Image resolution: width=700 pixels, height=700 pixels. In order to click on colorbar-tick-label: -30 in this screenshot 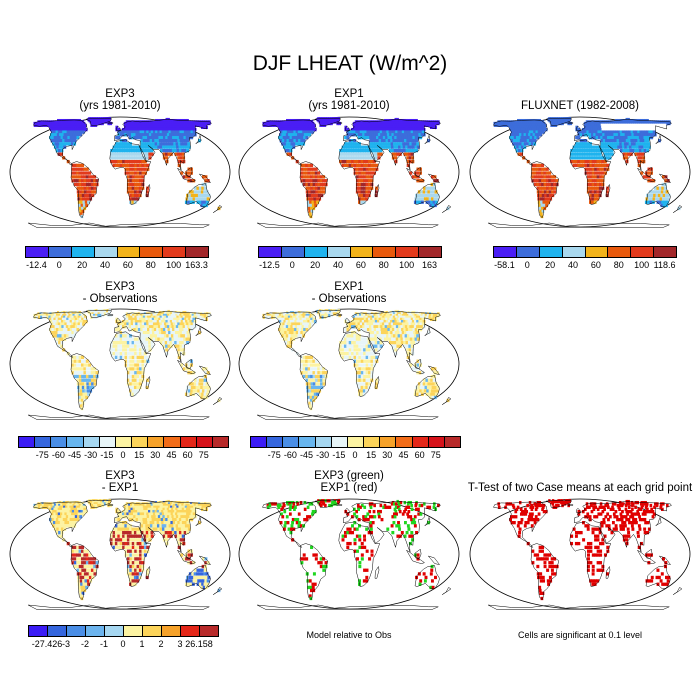, I will do `click(91, 455)`.